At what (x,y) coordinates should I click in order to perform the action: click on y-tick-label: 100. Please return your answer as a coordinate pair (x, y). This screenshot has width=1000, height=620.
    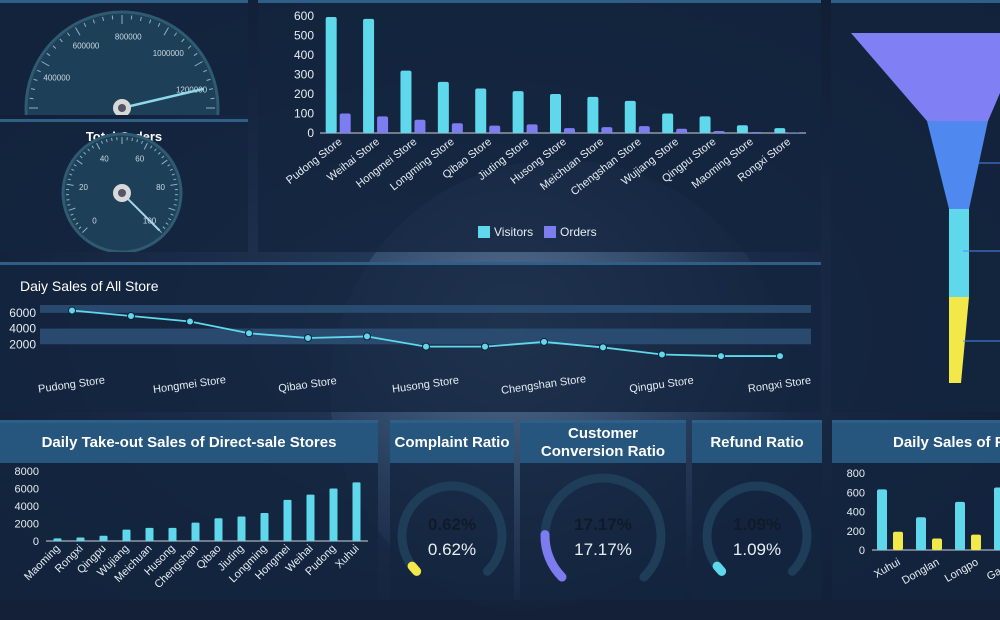
    Looking at the image, I should click on (304, 114).